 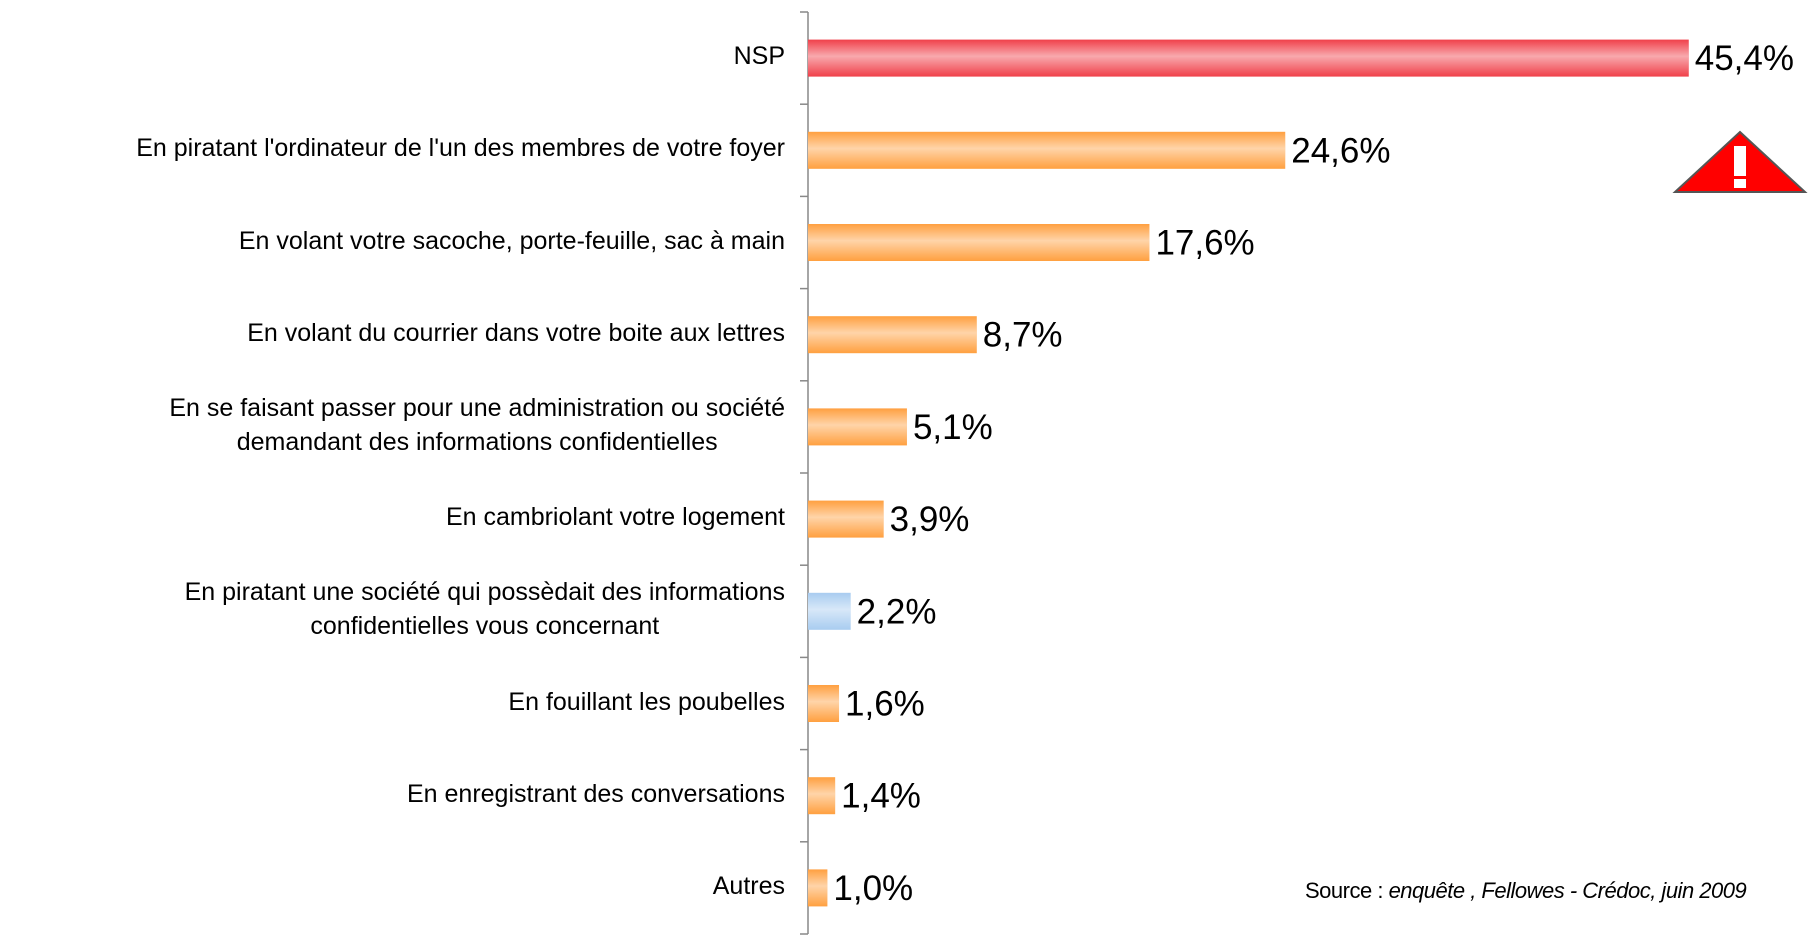 What do you see at coordinates (1567, 890) in the screenshot?
I see `source-text: enquête , Fellowes - Crédoc, juin 2009` at bounding box center [1567, 890].